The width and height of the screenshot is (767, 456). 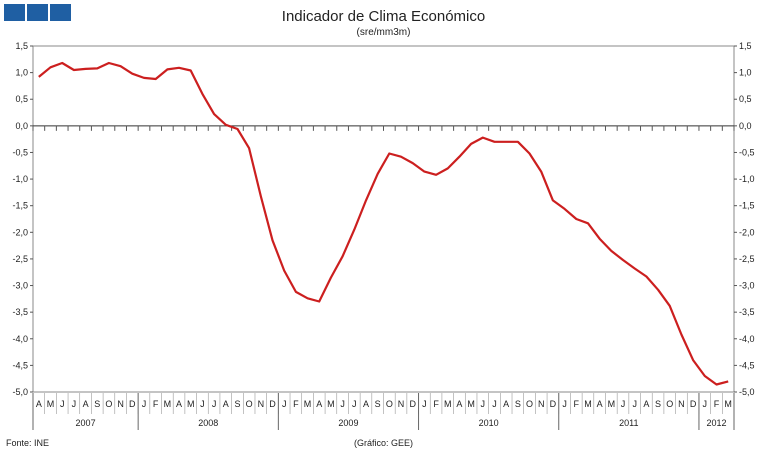 What do you see at coordinates (383, 32) in the screenshot?
I see `chart-subtitle: (sre/mm3m)` at bounding box center [383, 32].